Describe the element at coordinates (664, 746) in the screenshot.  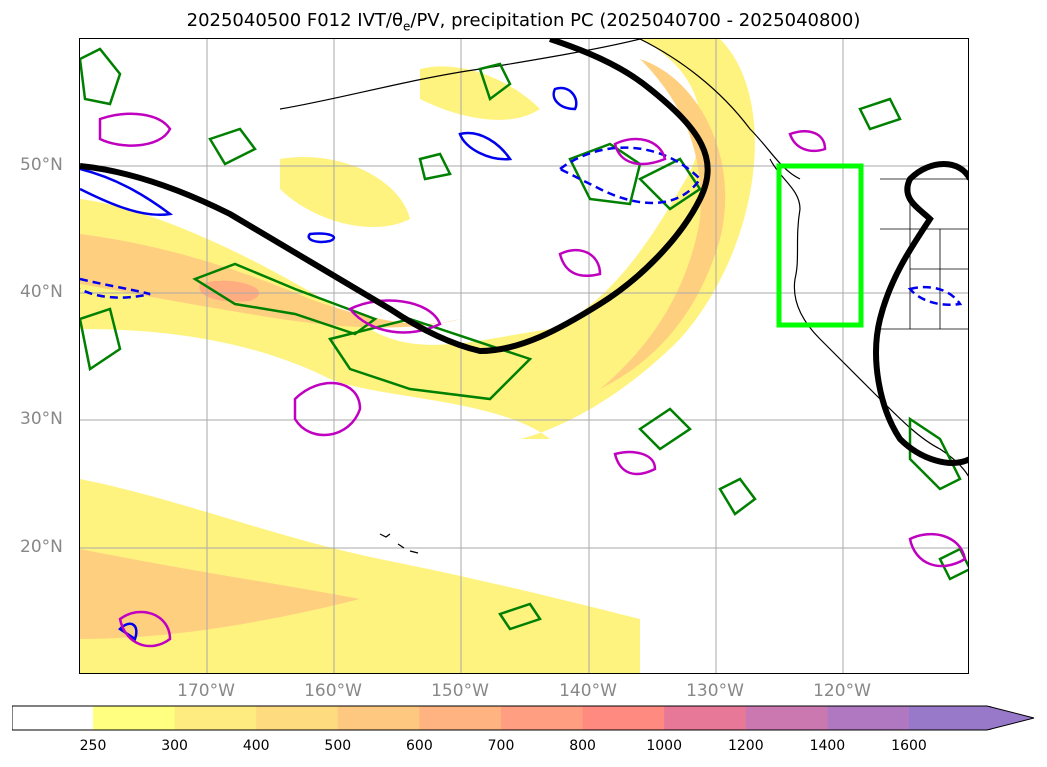
I see `colorbar-tick-label: 1000` at that location.